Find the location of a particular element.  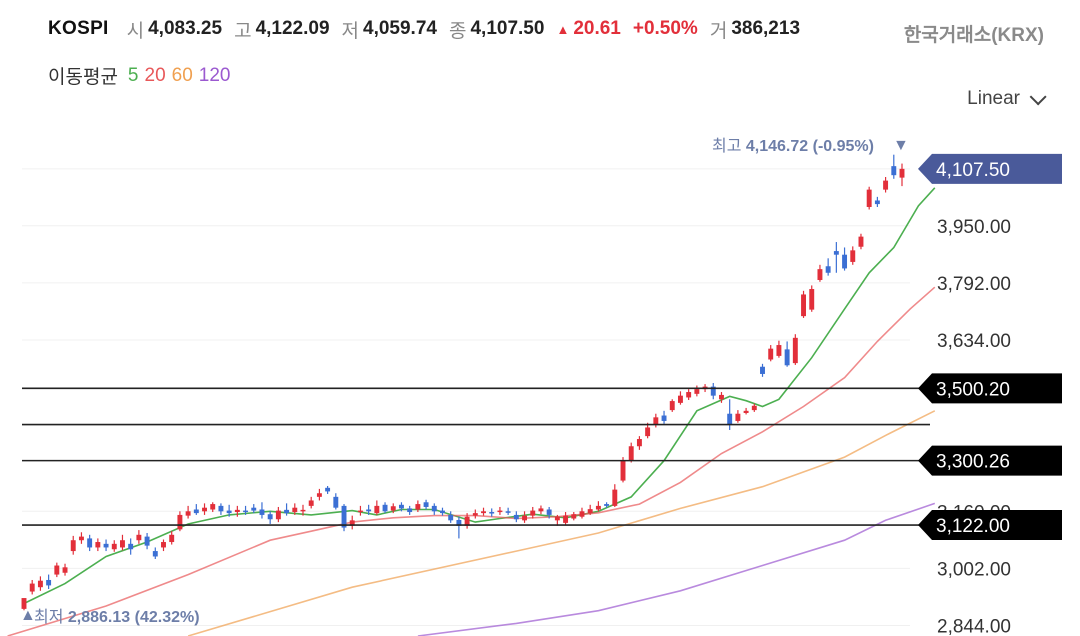

open-label: 시 is located at coordinates (135, 31).